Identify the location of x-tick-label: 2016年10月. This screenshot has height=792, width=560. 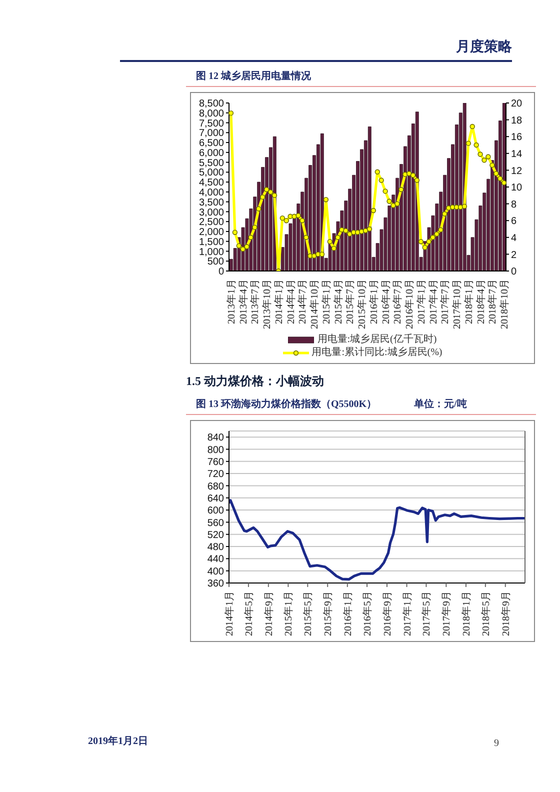
(410, 304).